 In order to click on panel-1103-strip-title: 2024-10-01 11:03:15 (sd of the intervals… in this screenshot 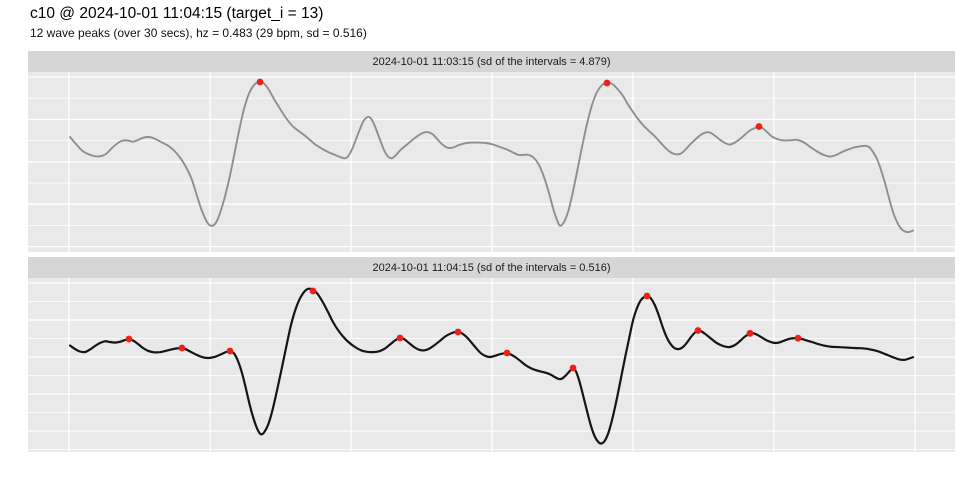, I will do `click(491, 61)`.